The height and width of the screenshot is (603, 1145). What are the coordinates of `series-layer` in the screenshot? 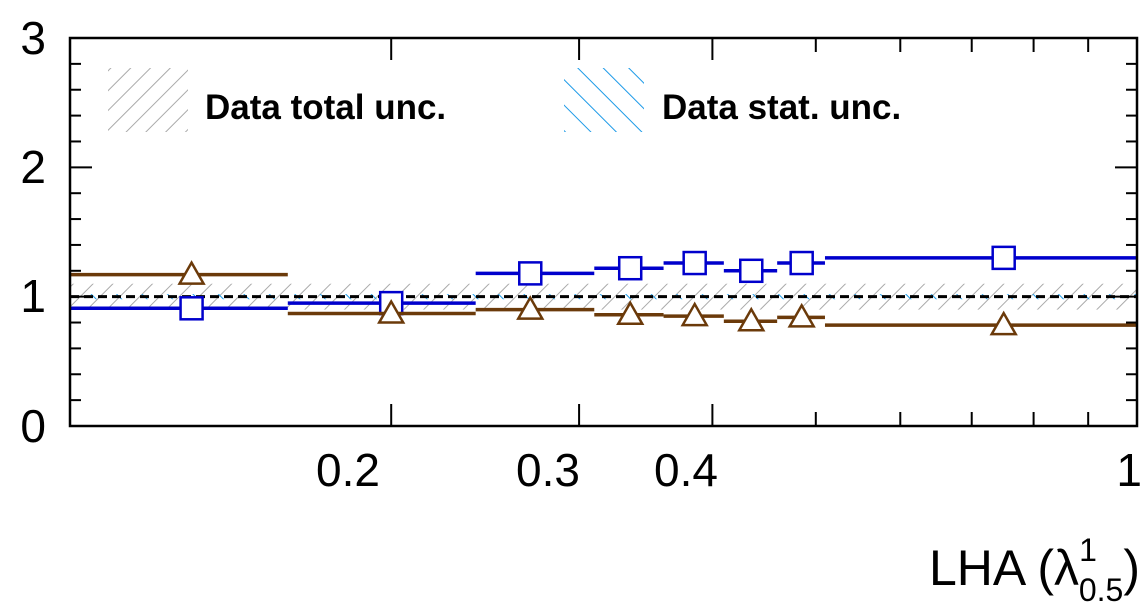 It's located at (603, 290).